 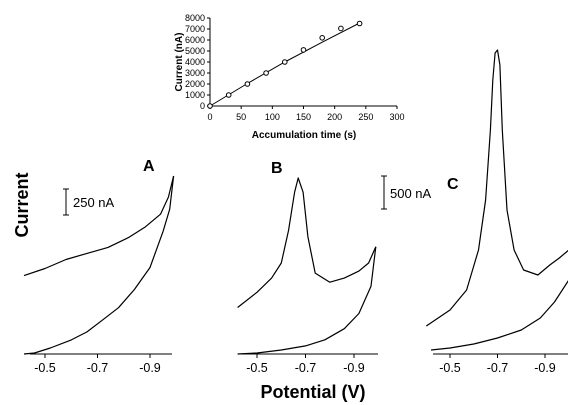 I want to click on panel-b-x-tick-label: -0.7, so click(x=306, y=368).